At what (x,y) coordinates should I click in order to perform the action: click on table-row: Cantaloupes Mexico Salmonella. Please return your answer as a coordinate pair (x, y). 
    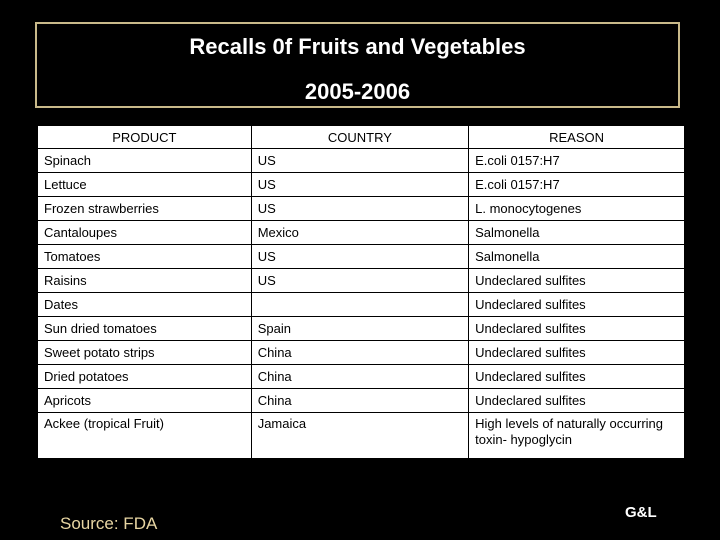
    Looking at the image, I should click on (361, 232).